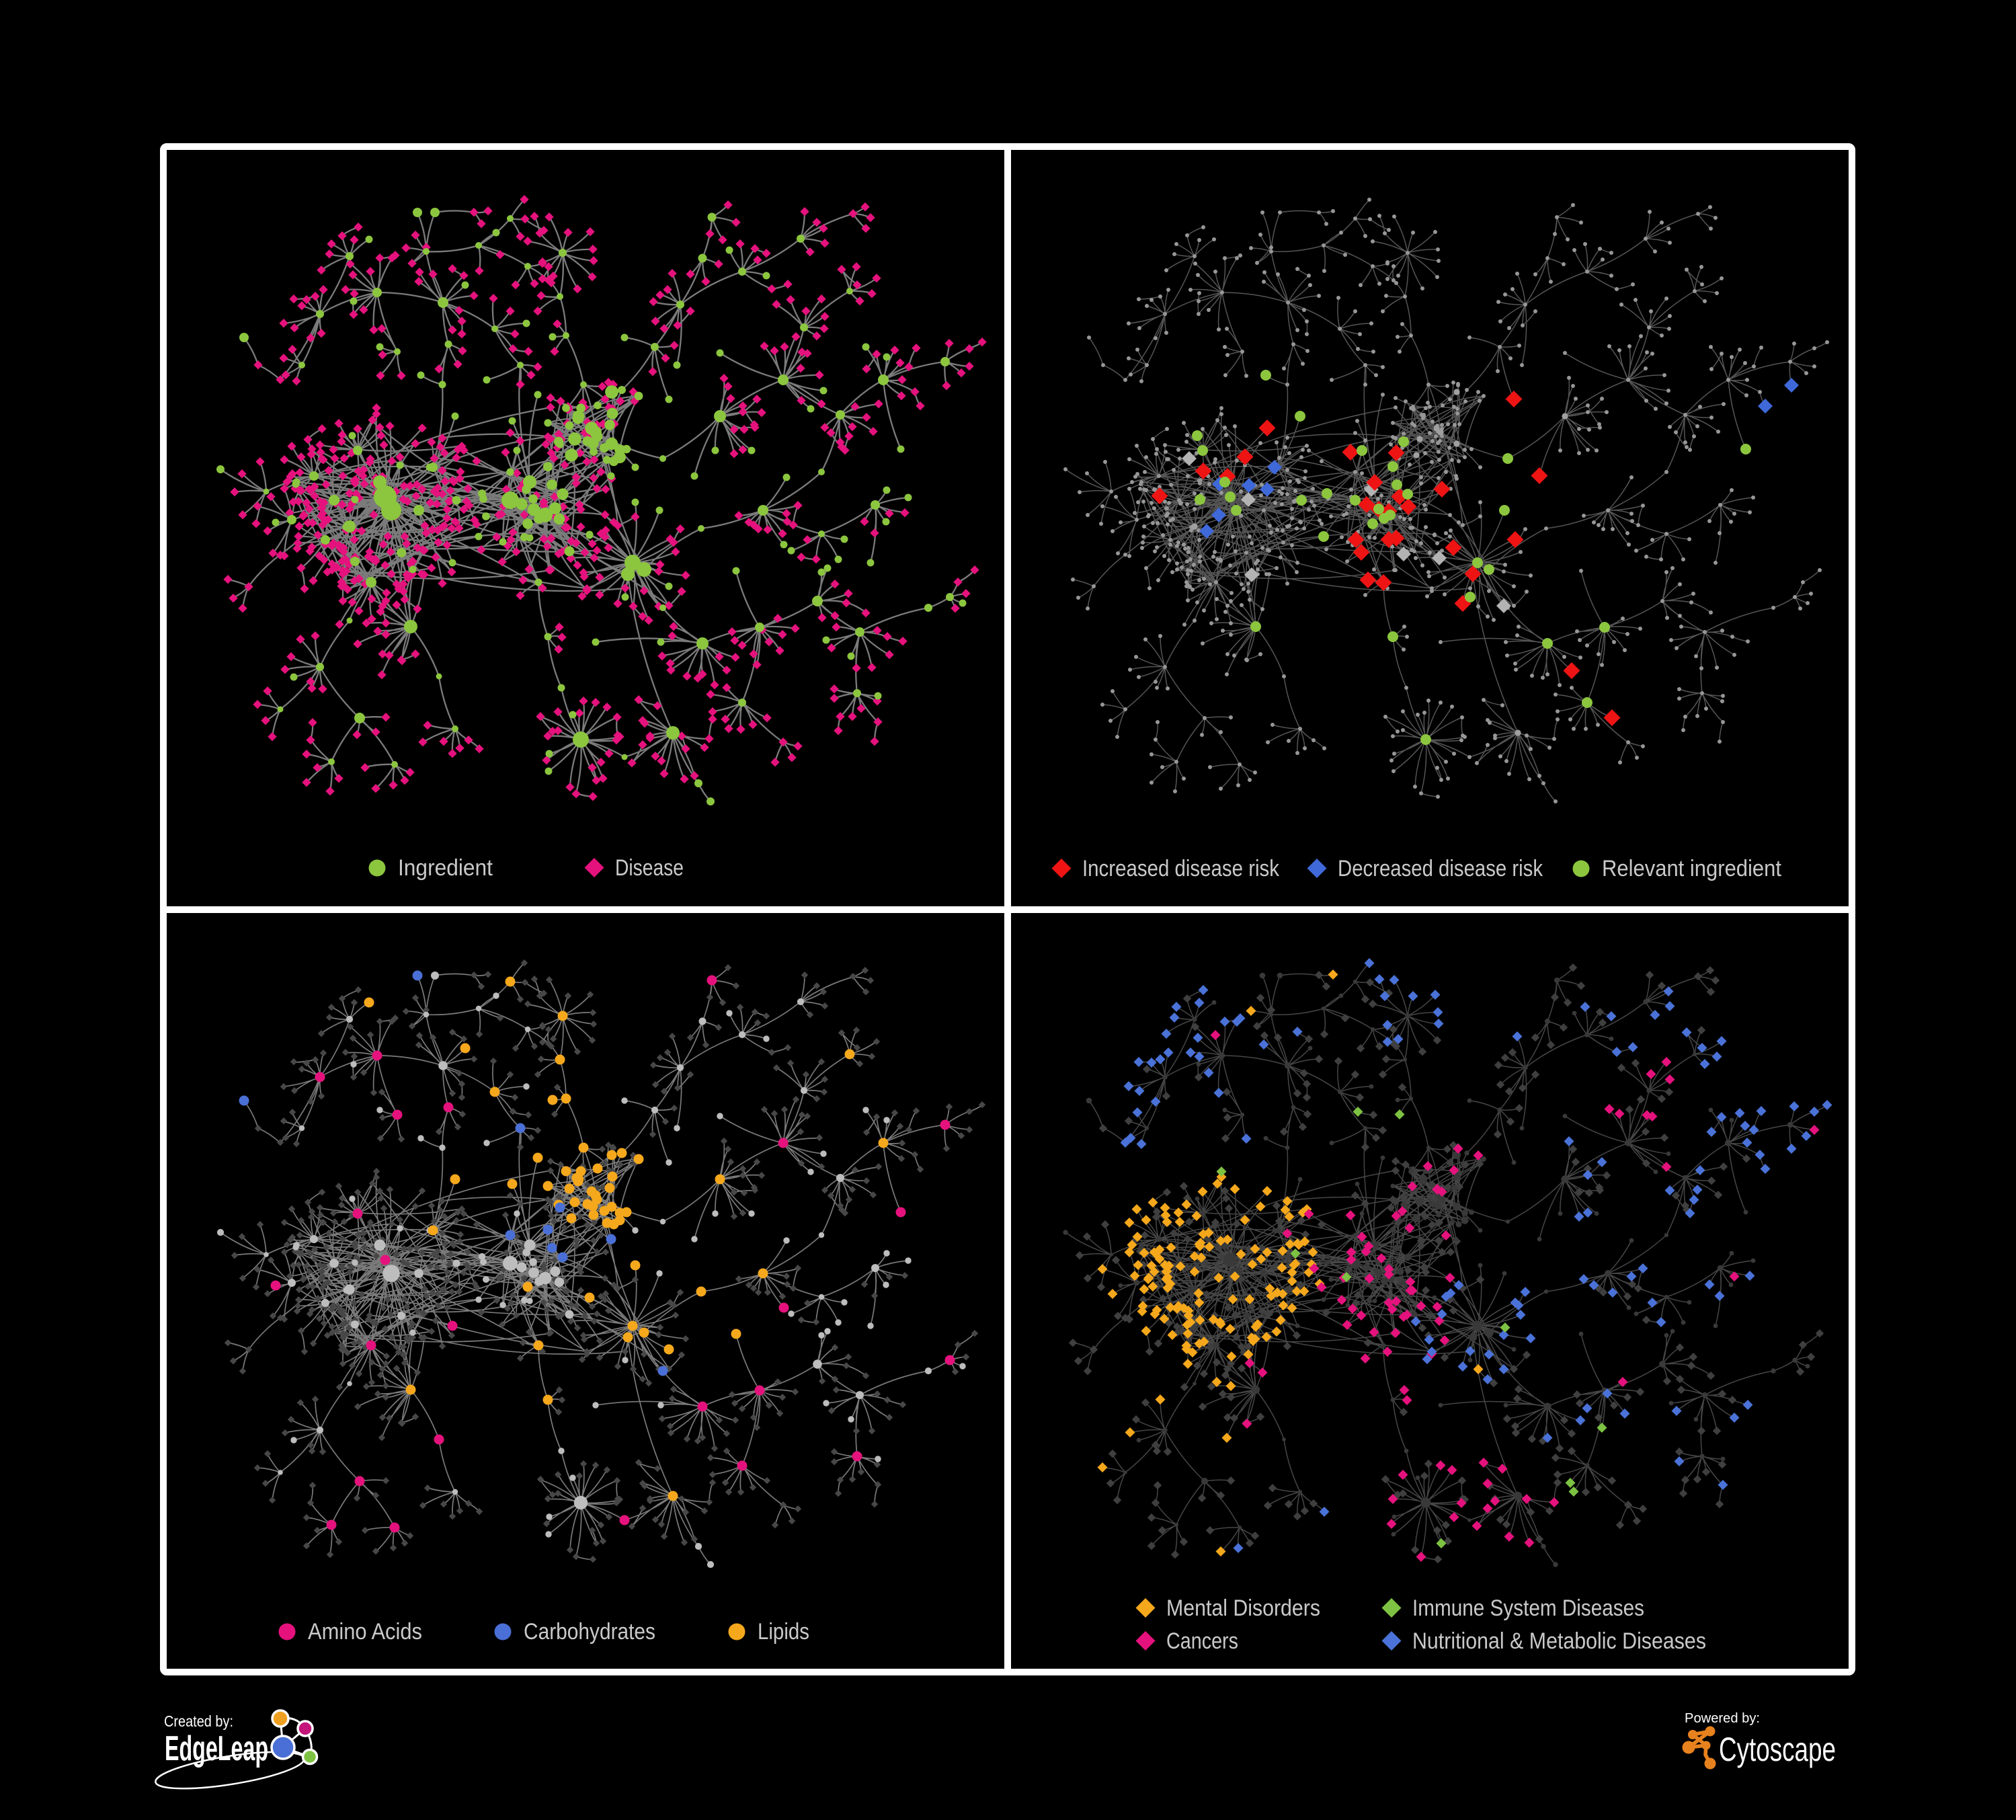 The image size is (2016, 1820). What do you see at coordinates (365, 1632) in the screenshot?
I see `svg-text: Amino Acids` at bounding box center [365, 1632].